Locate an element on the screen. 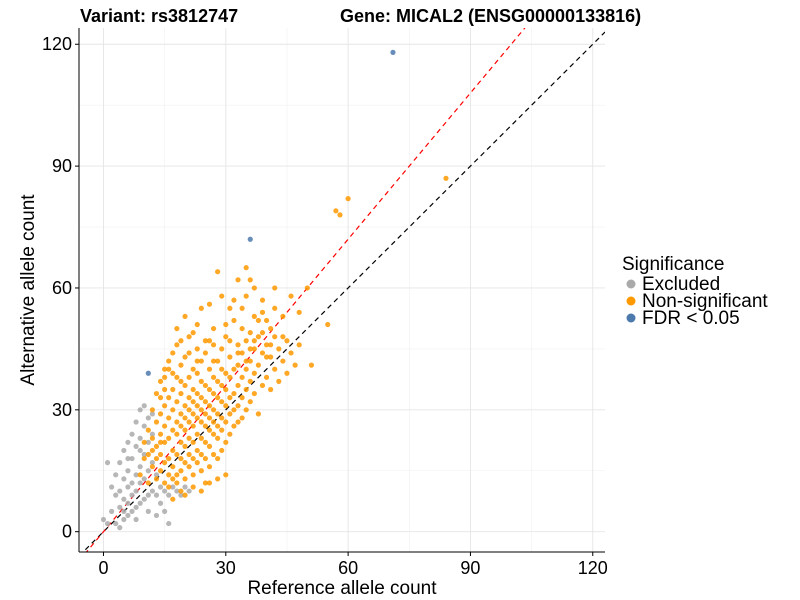  x-tick-label: 60 is located at coordinates (348, 568).